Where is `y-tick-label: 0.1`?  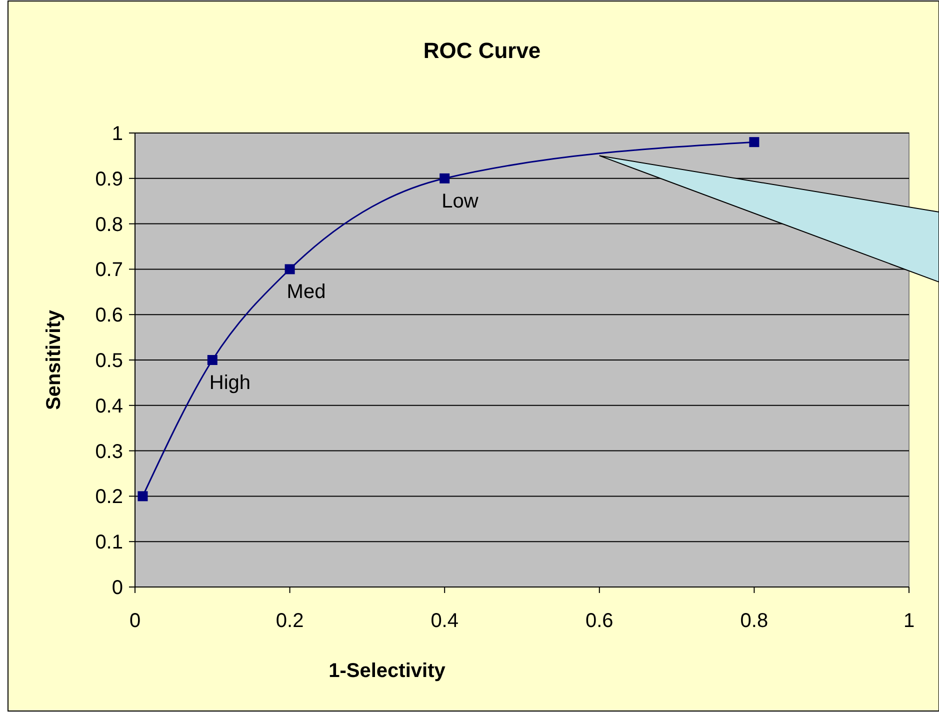
y-tick-label: 0.1 is located at coordinates (109, 543).